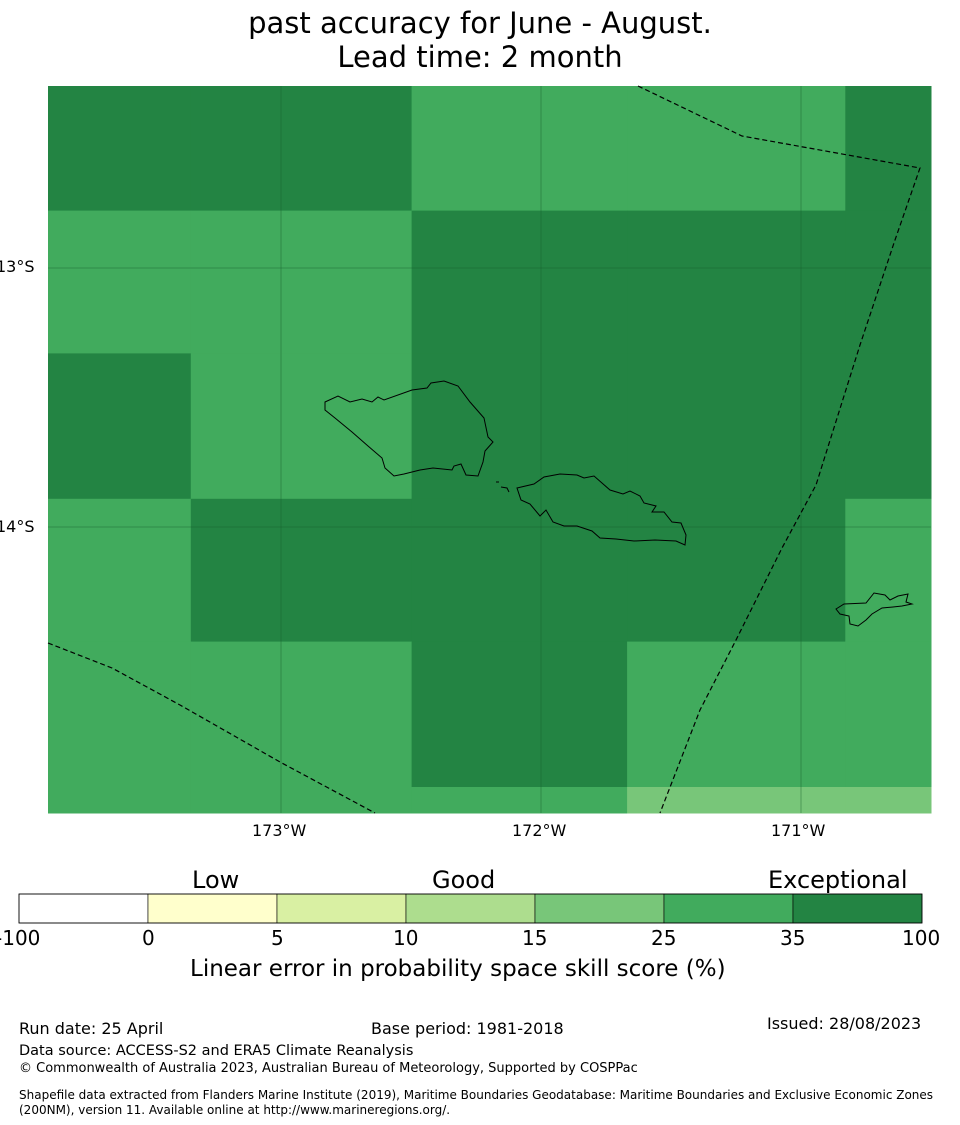  What do you see at coordinates (406, 938) in the screenshot?
I see `colorbar-tick-10: 10` at bounding box center [406, 938].